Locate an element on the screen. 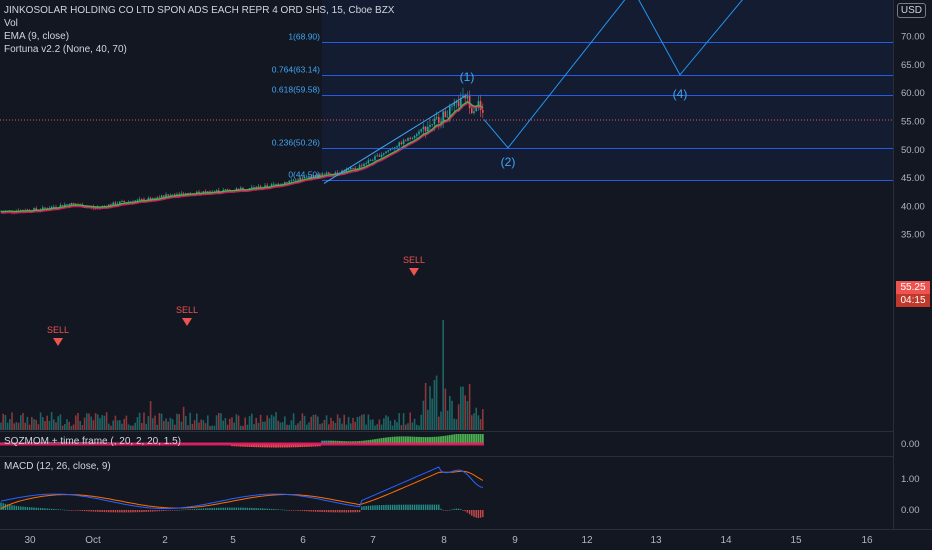 This screenshot has height=550, width=932. indicator-ema: EMA (9, close) is located at coordinates (37, 36).